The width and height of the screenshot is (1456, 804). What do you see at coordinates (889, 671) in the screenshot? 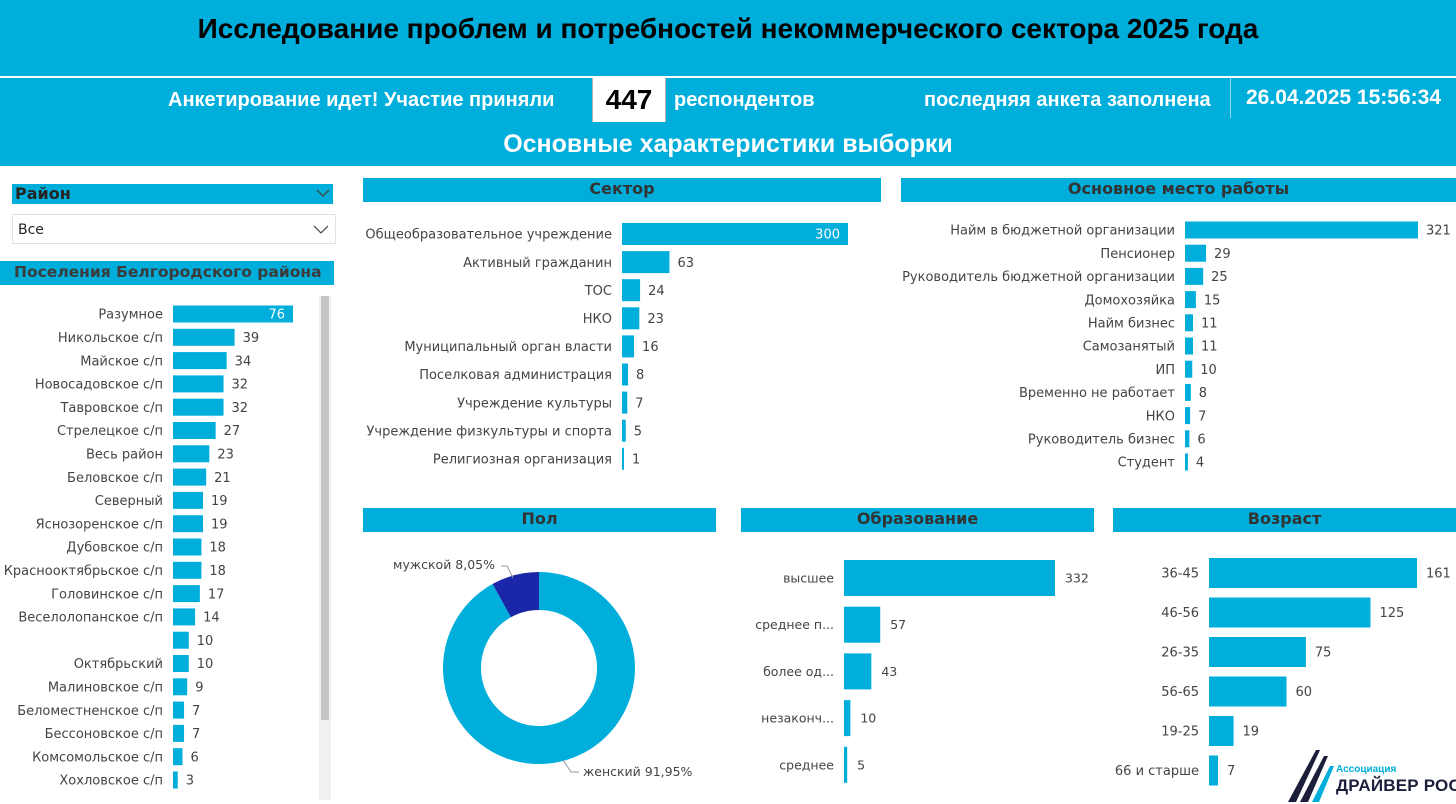
I see `data-label: 43` at bounding box center [889, 671].